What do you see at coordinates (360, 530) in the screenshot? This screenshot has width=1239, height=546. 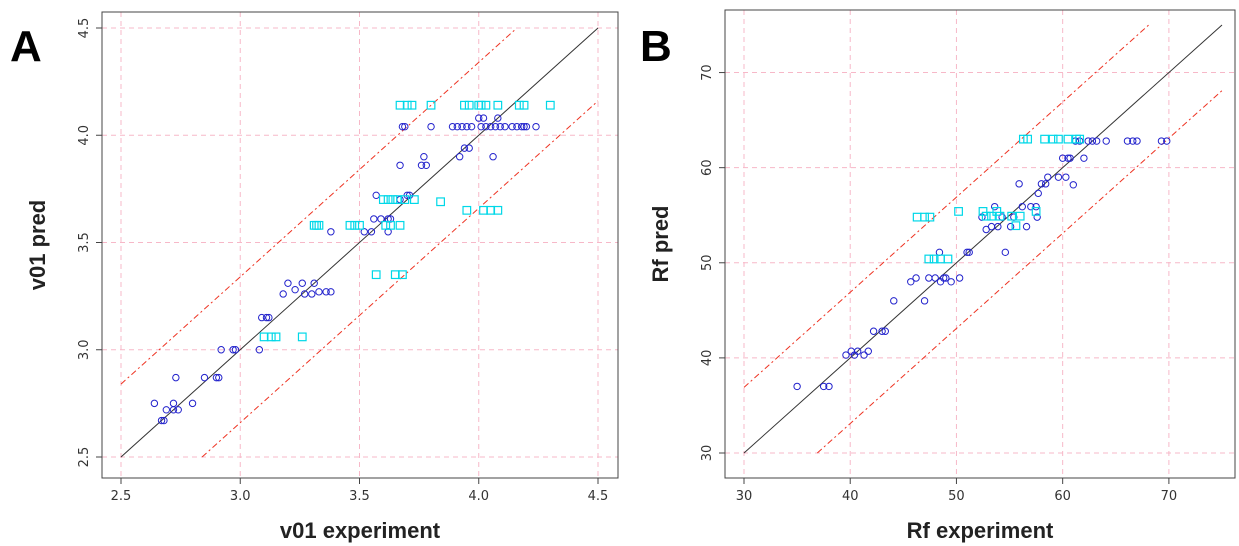 I see `x-axis-title: v01 experiment` at bounding box center [360, 530].